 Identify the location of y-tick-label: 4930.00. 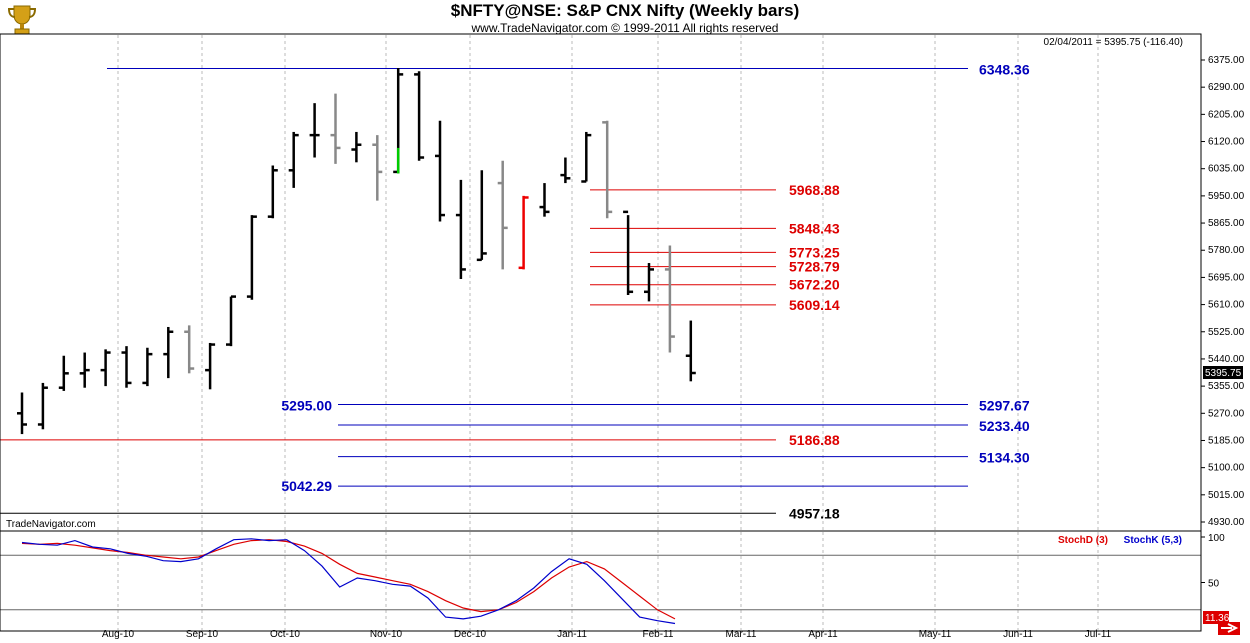
(1226, 522).